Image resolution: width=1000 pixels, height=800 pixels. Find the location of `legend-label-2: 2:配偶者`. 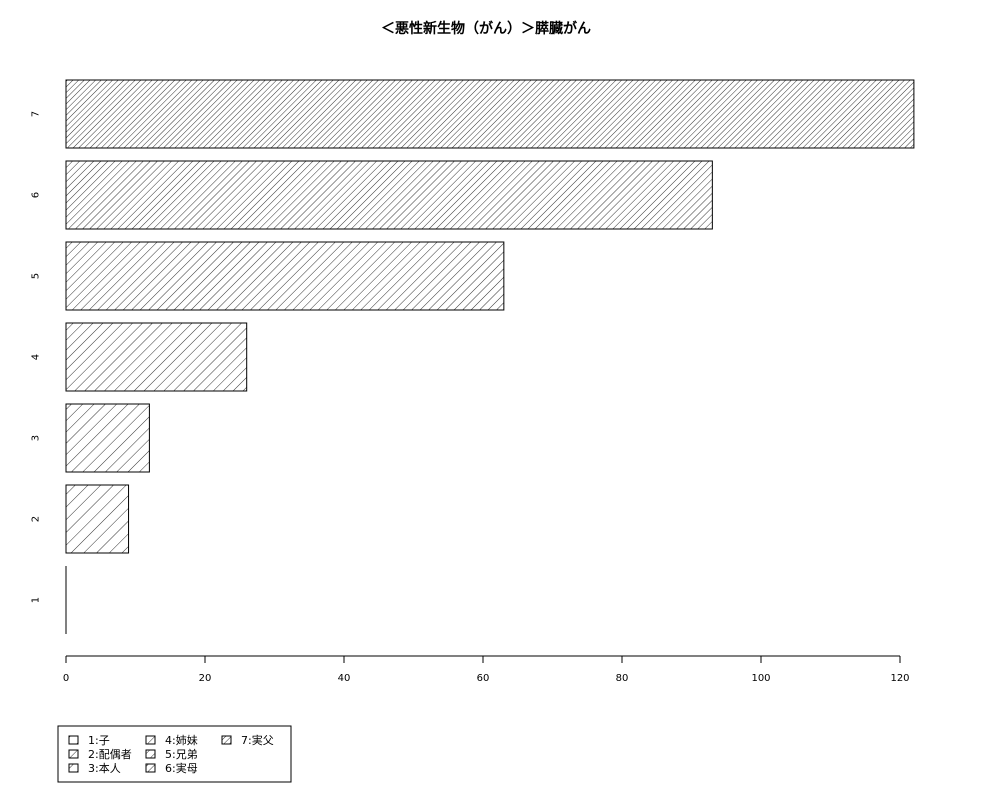

legend-label-2: 2:配偶者 is located at coordinates (110, 754).